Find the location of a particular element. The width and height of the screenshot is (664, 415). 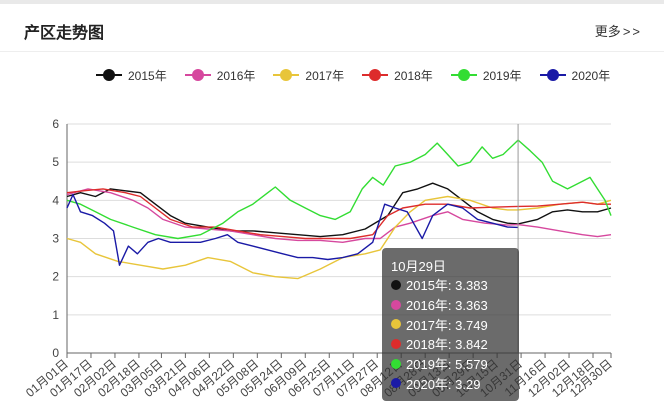

y-tick-label: 1 is located at coordinates (55, 315).